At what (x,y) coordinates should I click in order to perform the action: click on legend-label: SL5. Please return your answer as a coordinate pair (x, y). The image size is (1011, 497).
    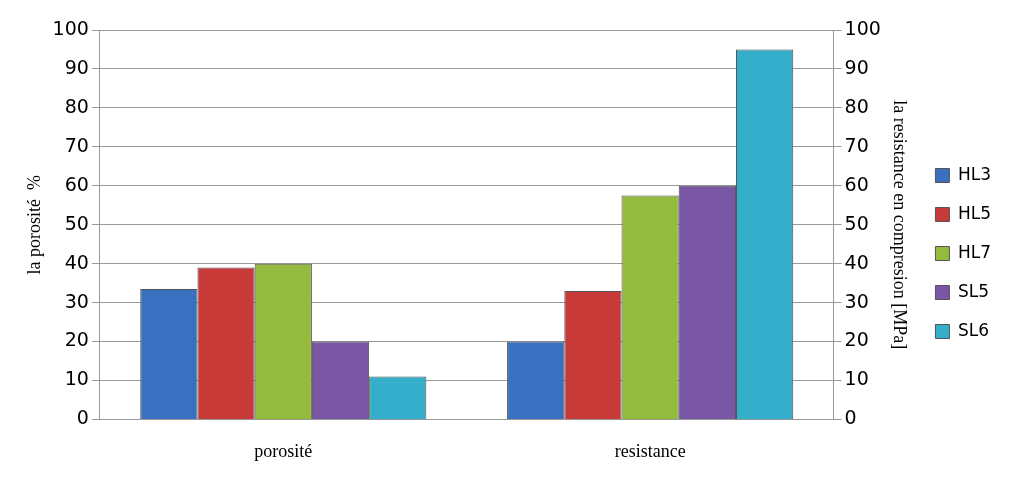
    Looking at the image, I should click on (973, 290).